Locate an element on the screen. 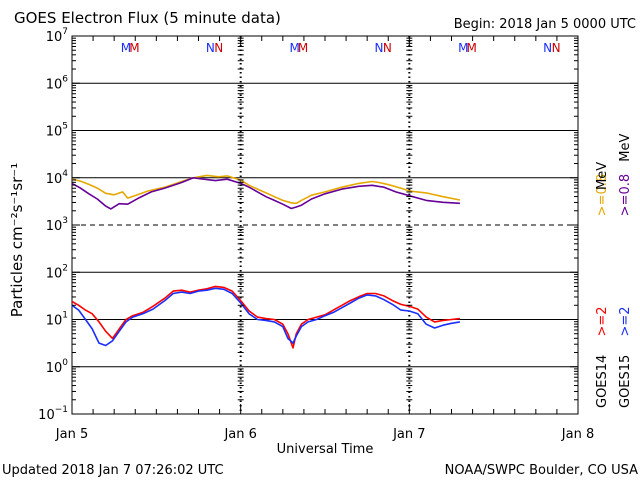 The height and width of the screenshot is (480, 640). legend-goes15-high: >=2 is located at coordinates (625, 321).